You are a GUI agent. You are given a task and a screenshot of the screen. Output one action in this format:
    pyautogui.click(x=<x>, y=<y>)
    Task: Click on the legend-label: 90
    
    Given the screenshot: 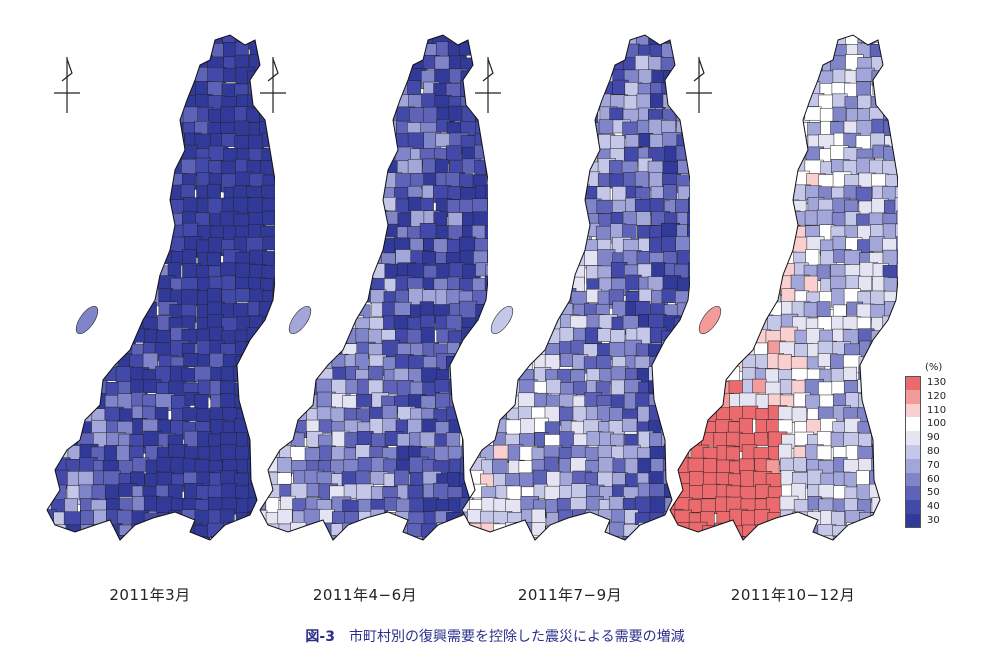 What is the action you would take?
    pyautogui.click(x=933, y=438)
    